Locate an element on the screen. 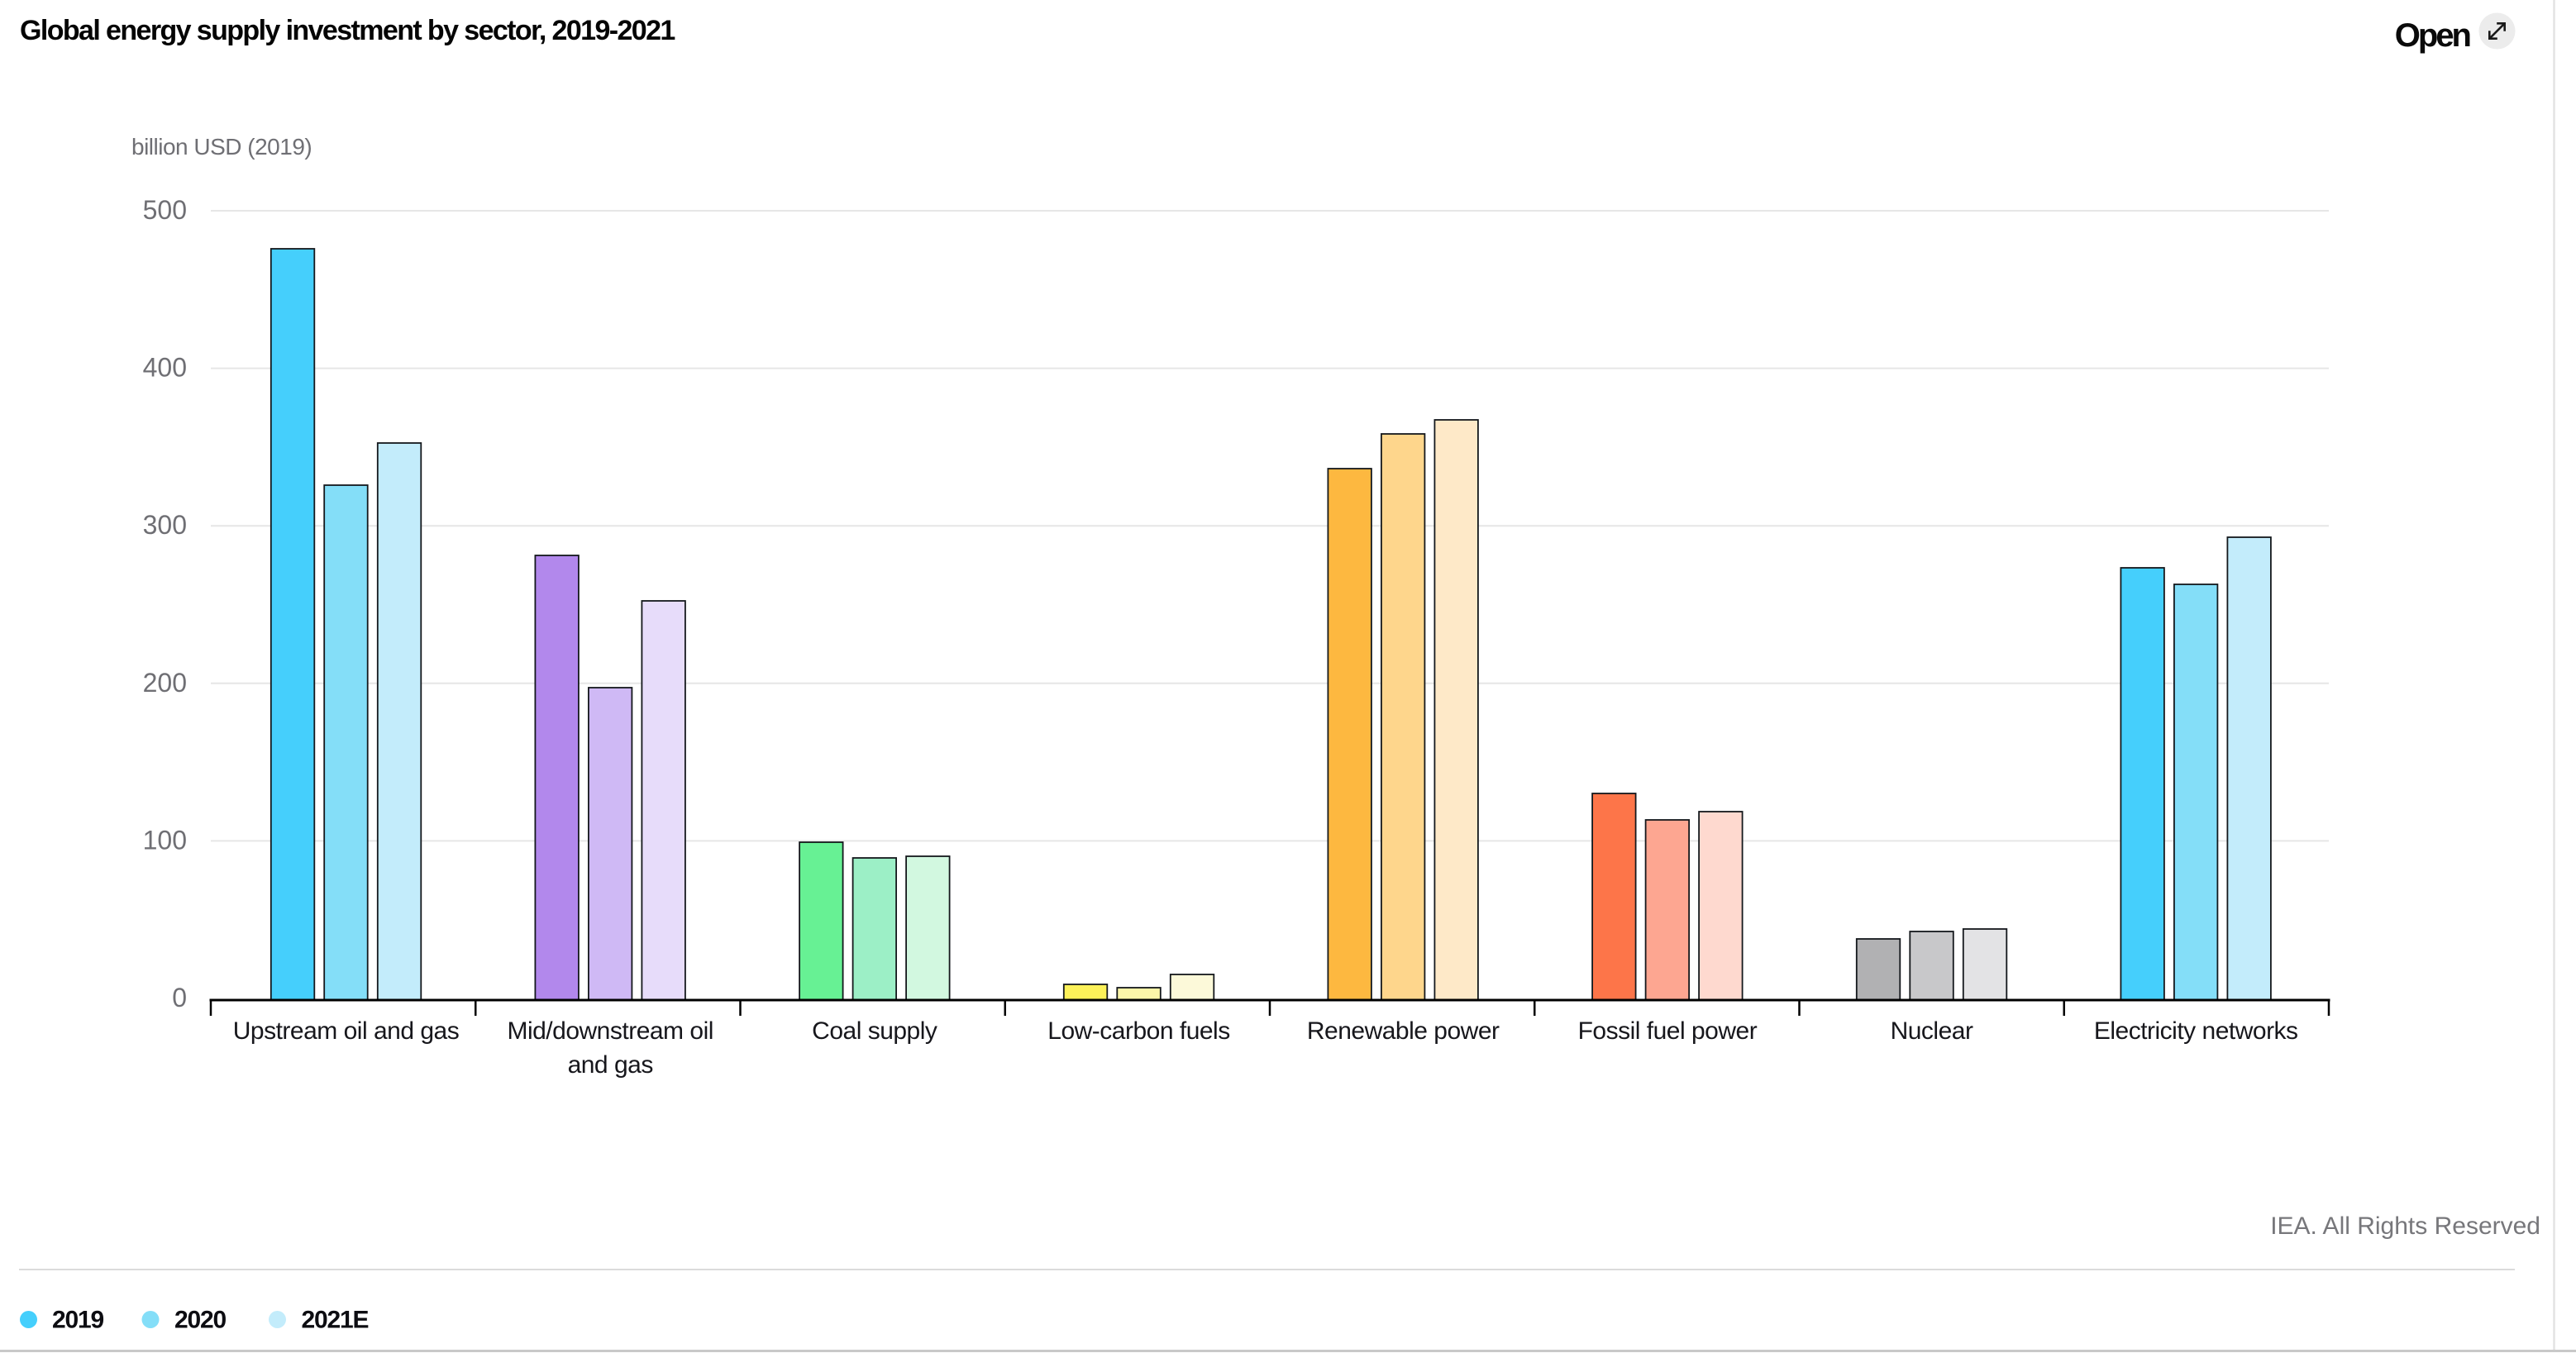 This screenshot has width=2576, height=1353. svg-text: billion USD (2019) is located at coordinates (222, 147).